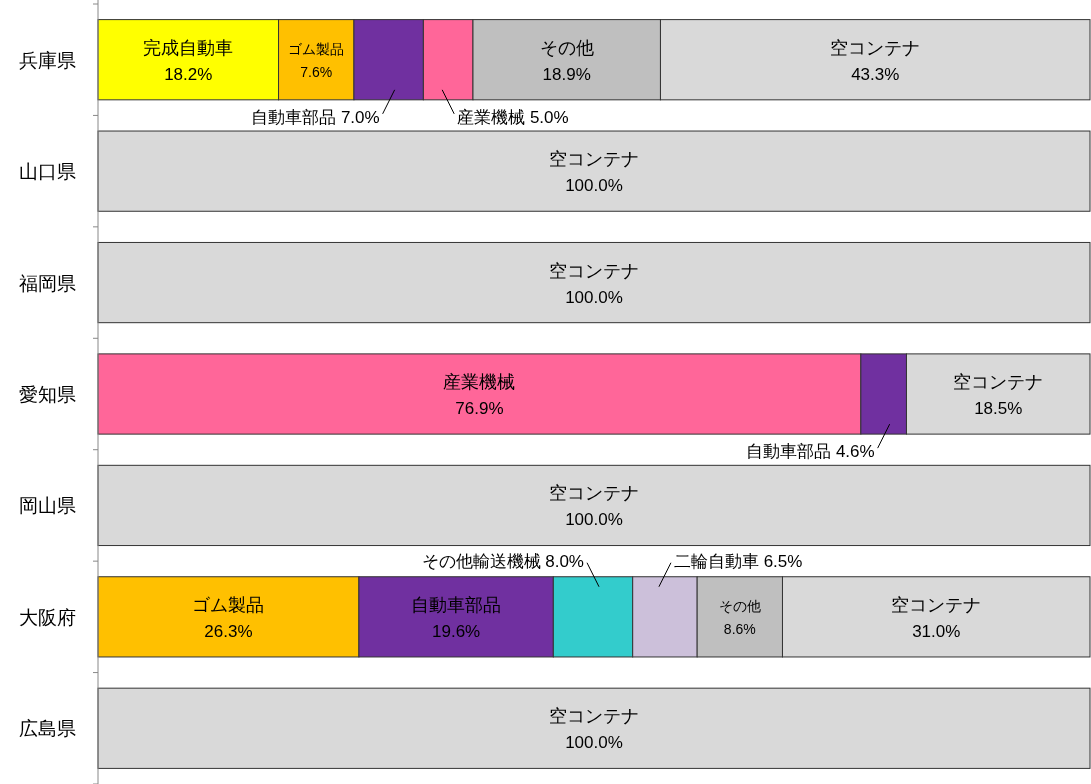 The image size is (1091, 784). What do you see at coordinates (513, 117) in the screenshot?
I see `label: 産業機械 5.0%` at bounding box center [513, 117].